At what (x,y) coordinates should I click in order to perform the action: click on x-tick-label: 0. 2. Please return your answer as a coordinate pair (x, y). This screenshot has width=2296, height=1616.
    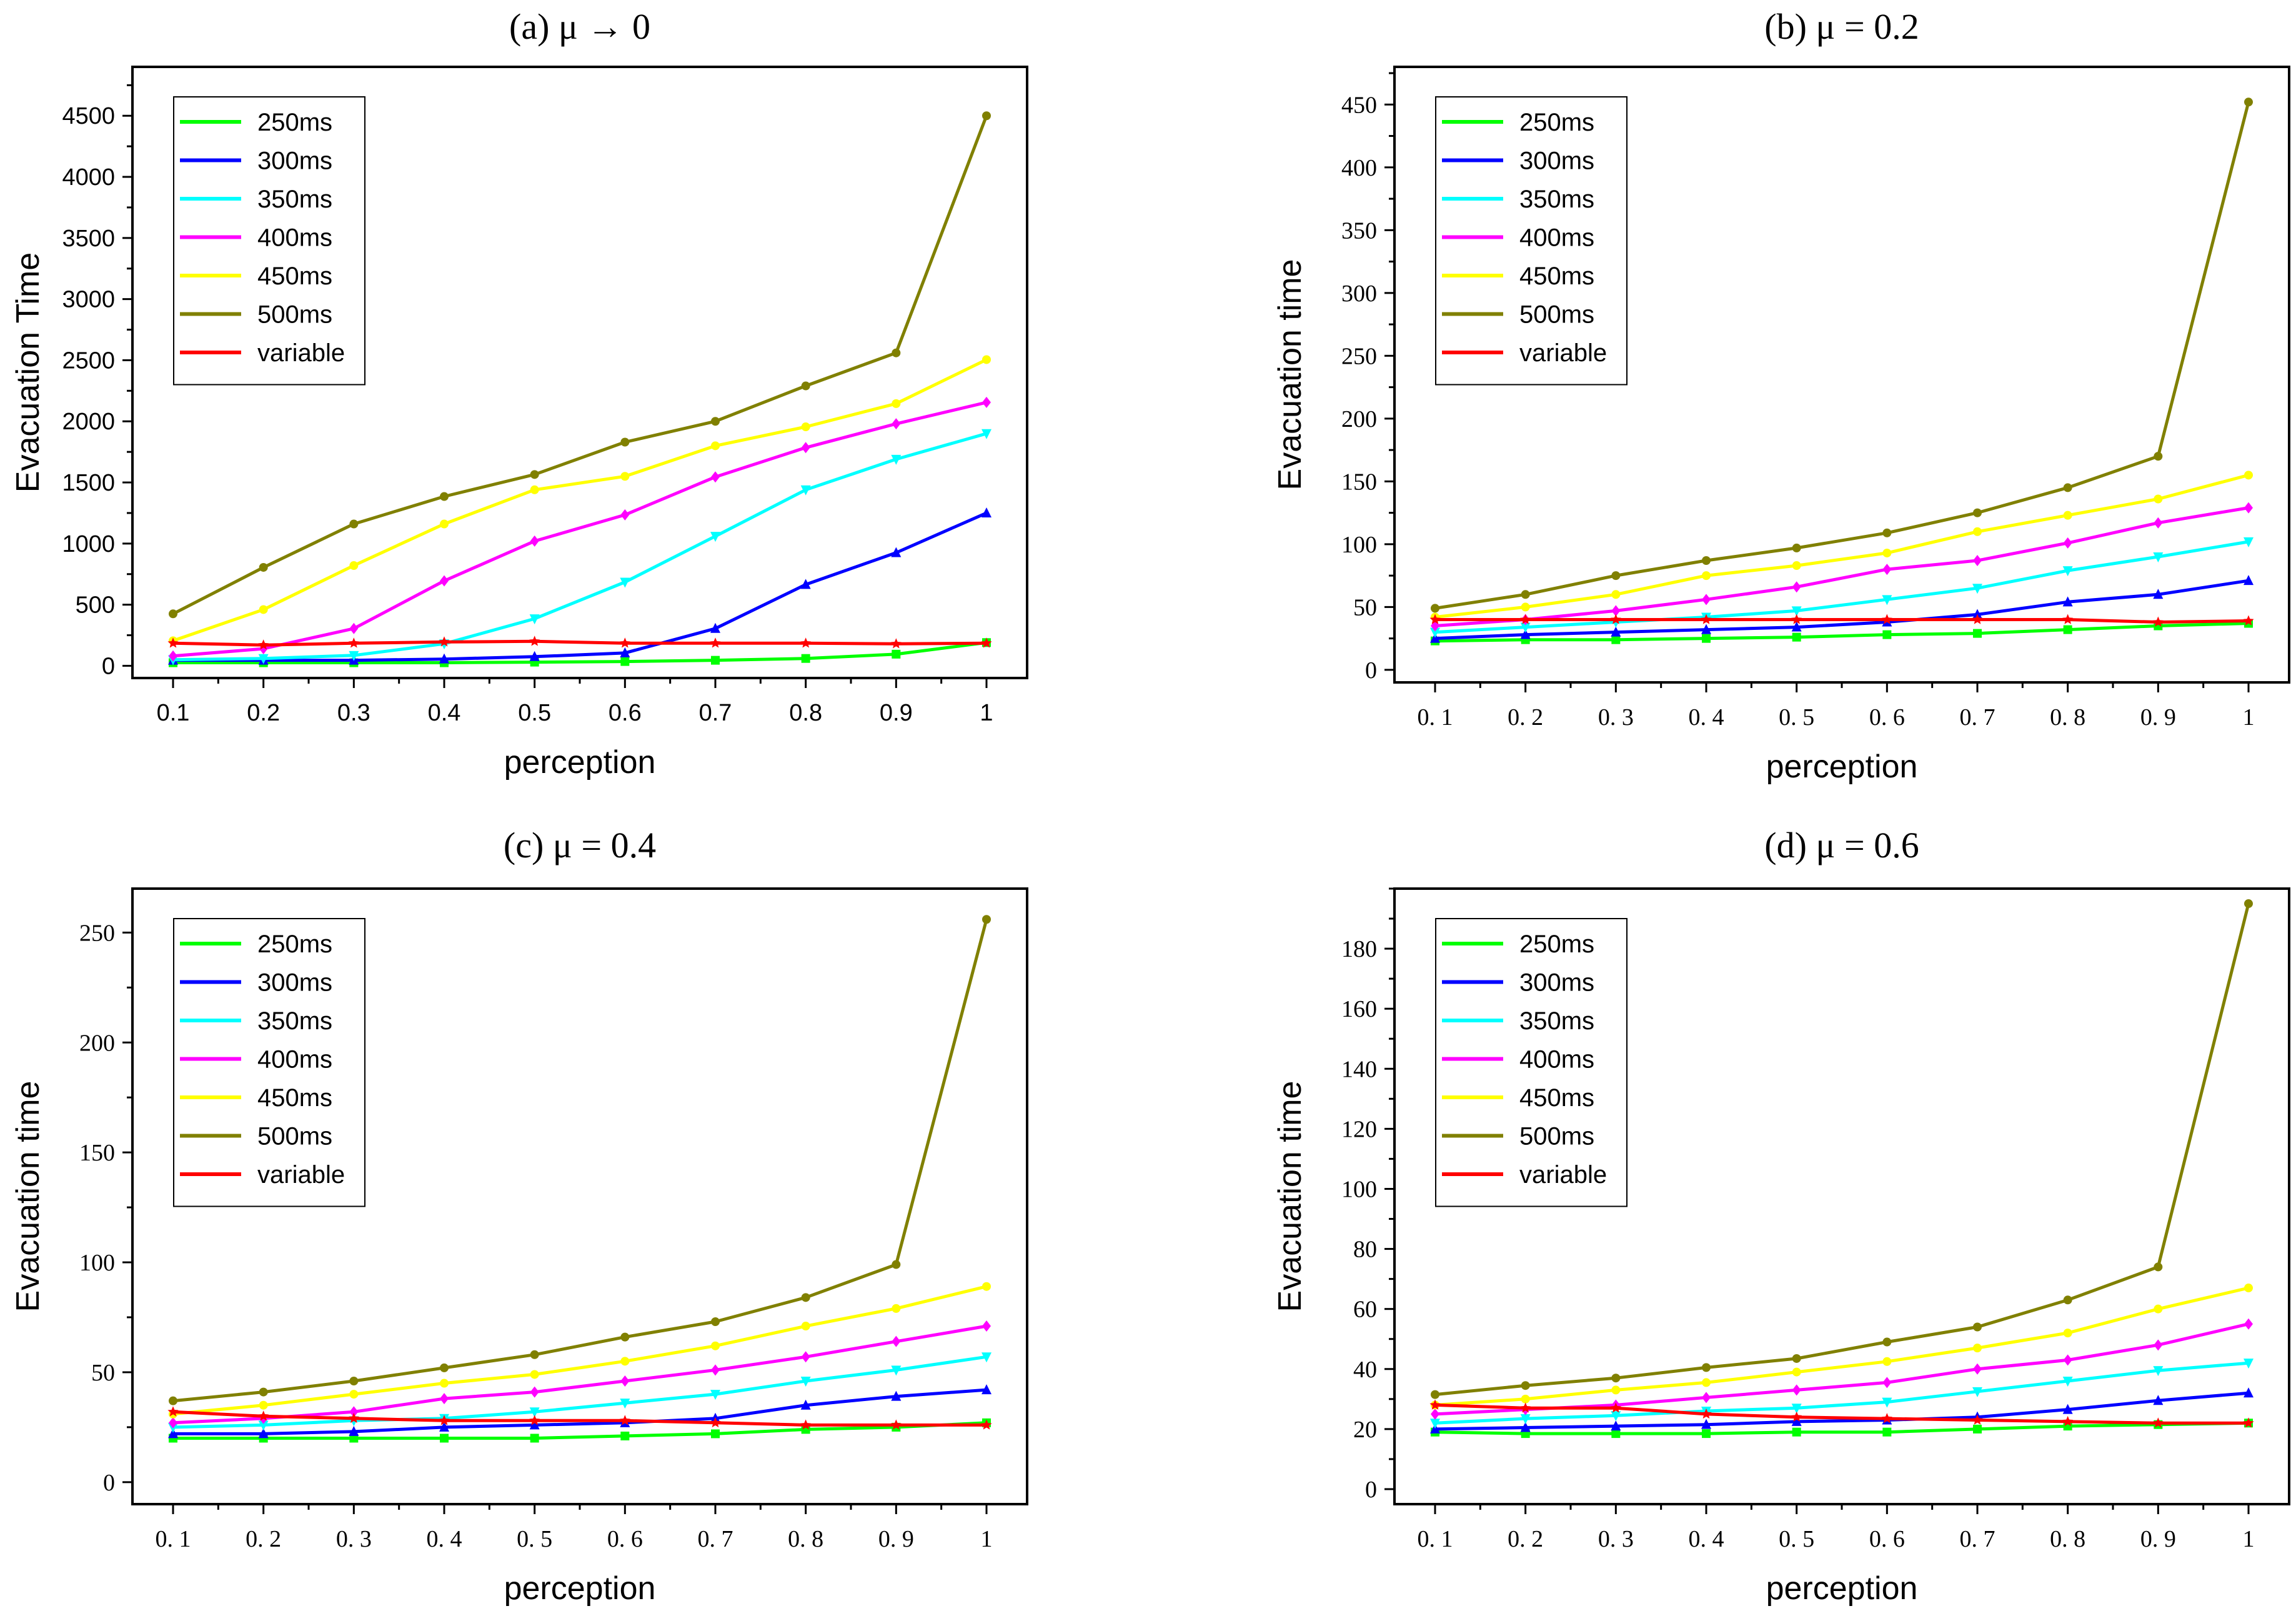
    Looking at the image, I should click on (263, 1539).